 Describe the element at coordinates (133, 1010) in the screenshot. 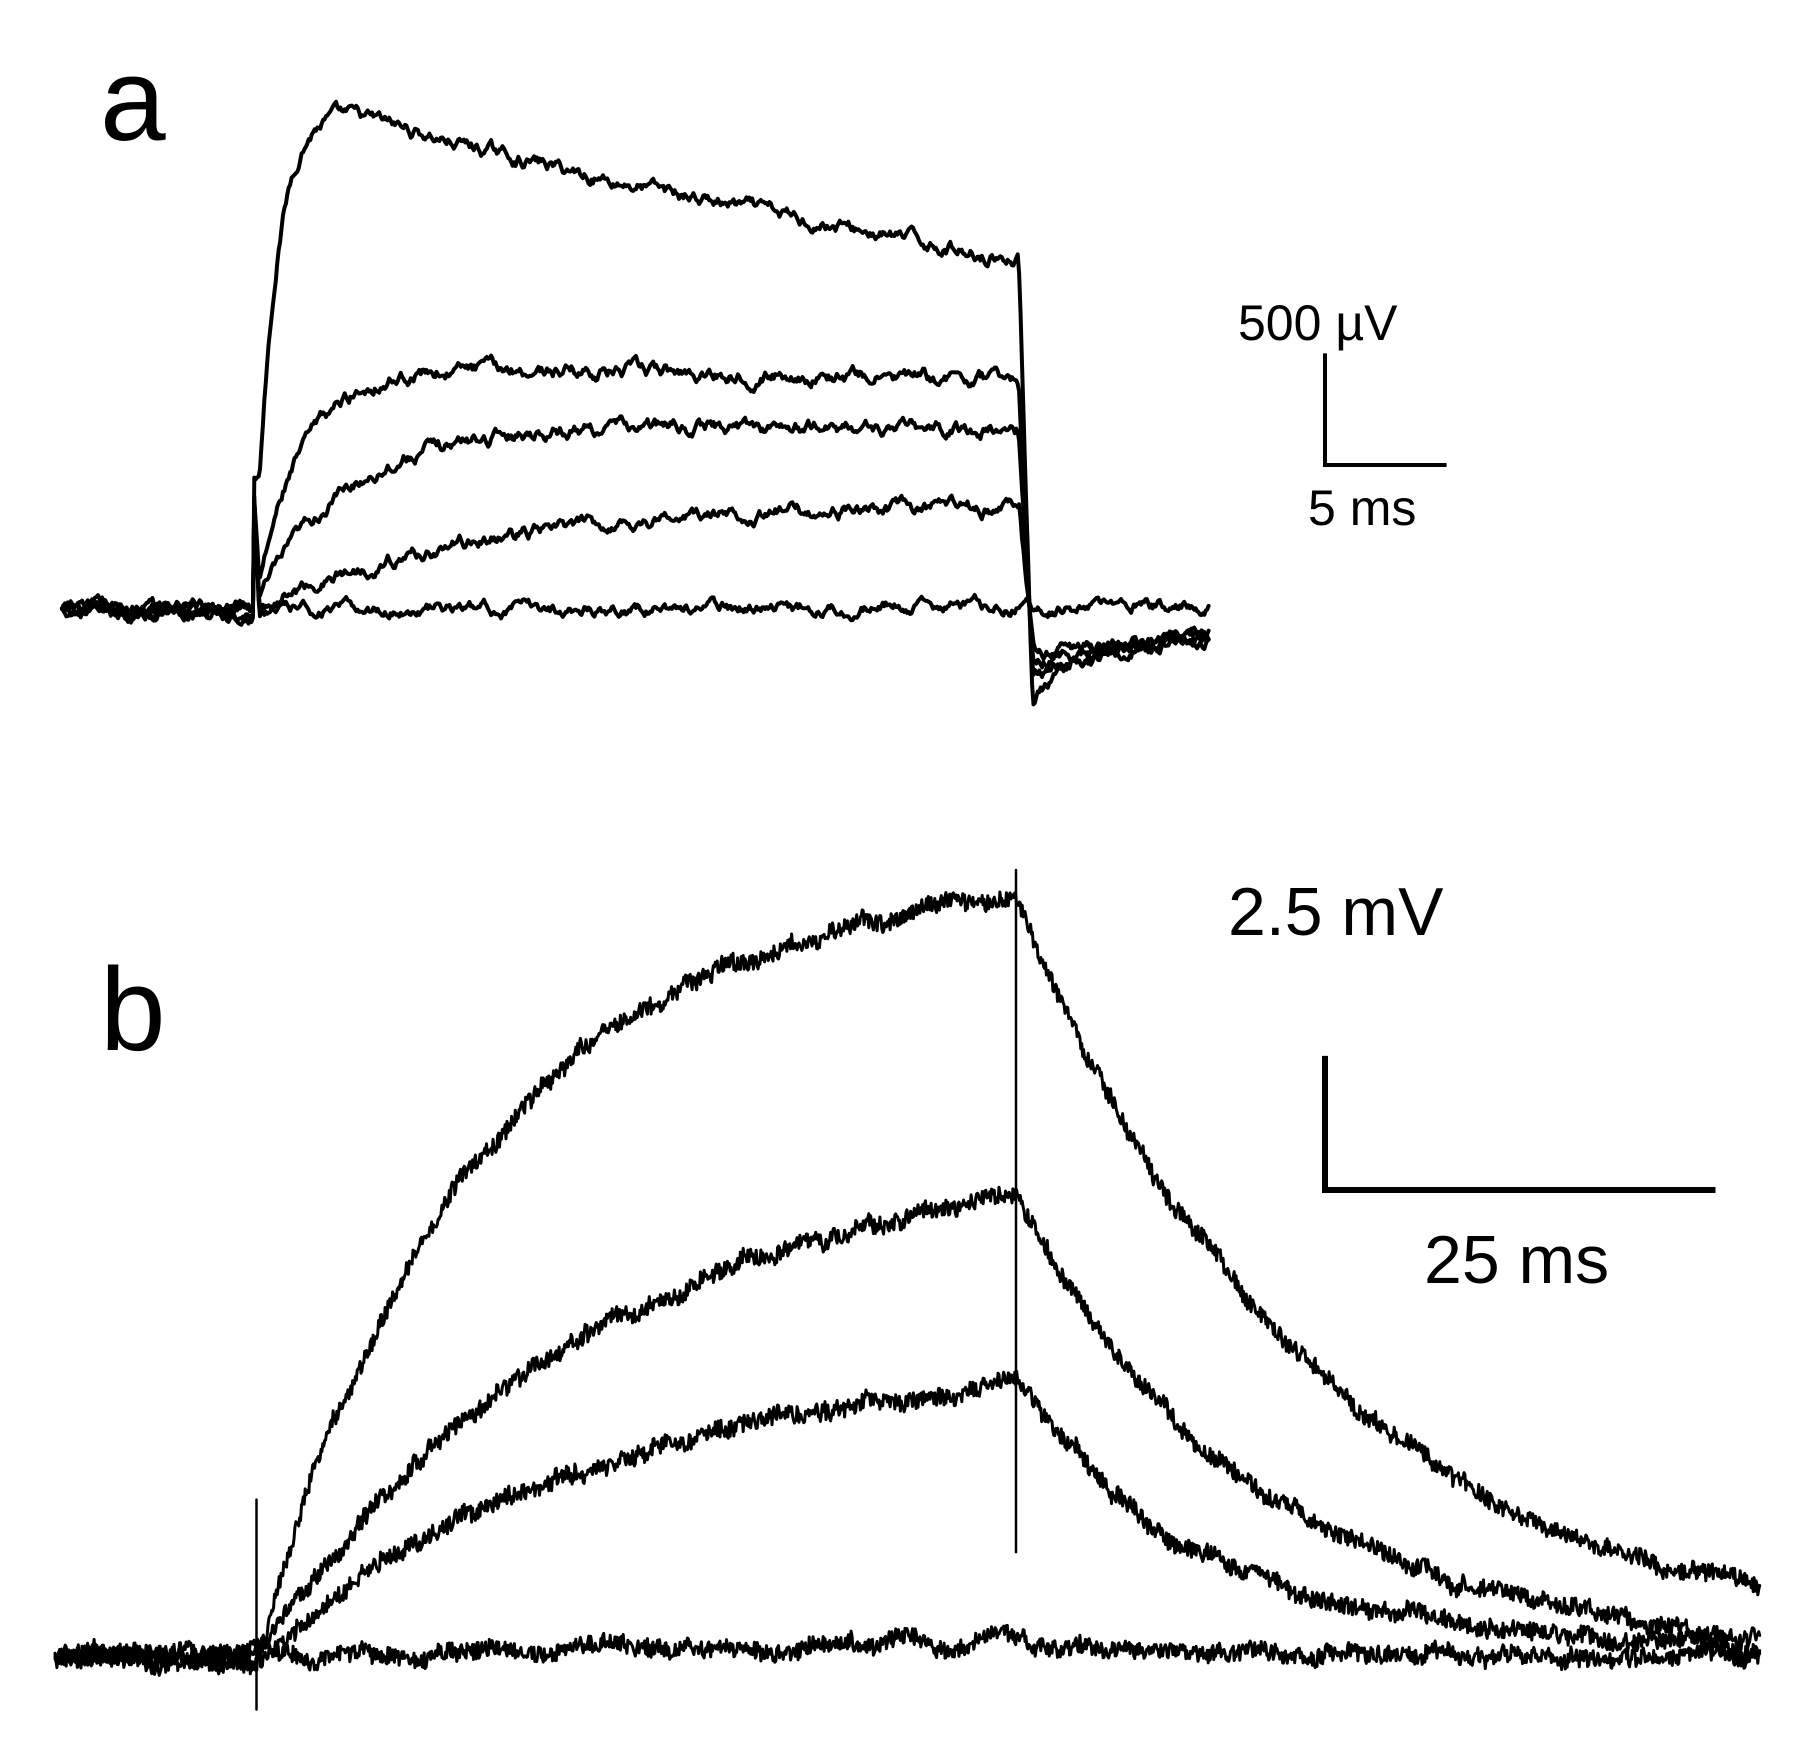

I see `panel-b-letter: b` at that location.